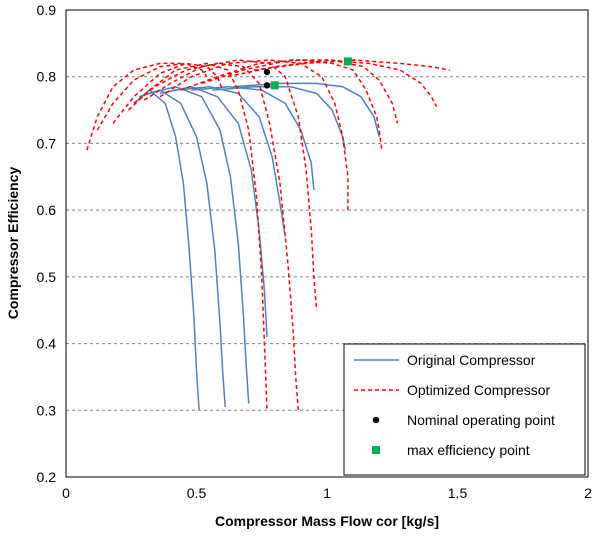 The height and width of the screenshot is (540, 592). Describe the element at coordinates (478, 390) in the screenshot. I see `legend-label: Optimized Compressor` at that location.